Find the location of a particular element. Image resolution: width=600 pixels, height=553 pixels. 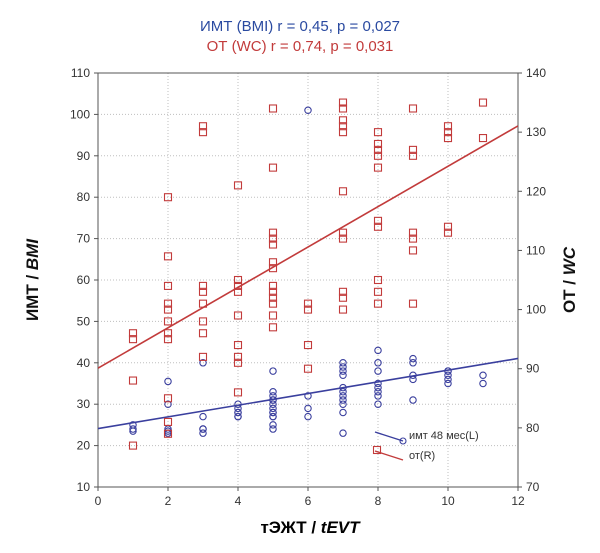

y-right-tick-label: 80 is located at coordinates (533, 428).